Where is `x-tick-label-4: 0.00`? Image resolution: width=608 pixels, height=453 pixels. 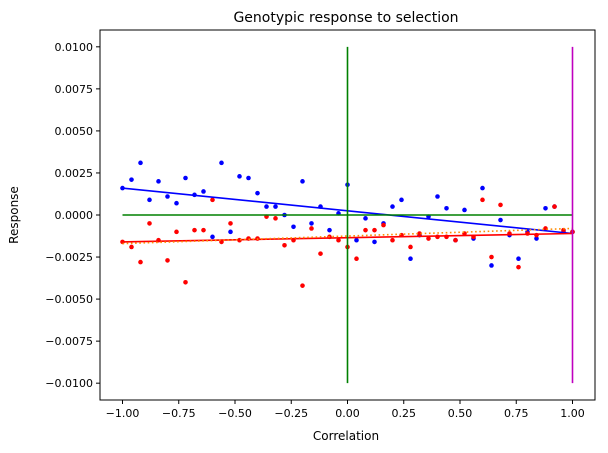
x-tick-label-4: 0.00 is located at coordinates (347, 413).